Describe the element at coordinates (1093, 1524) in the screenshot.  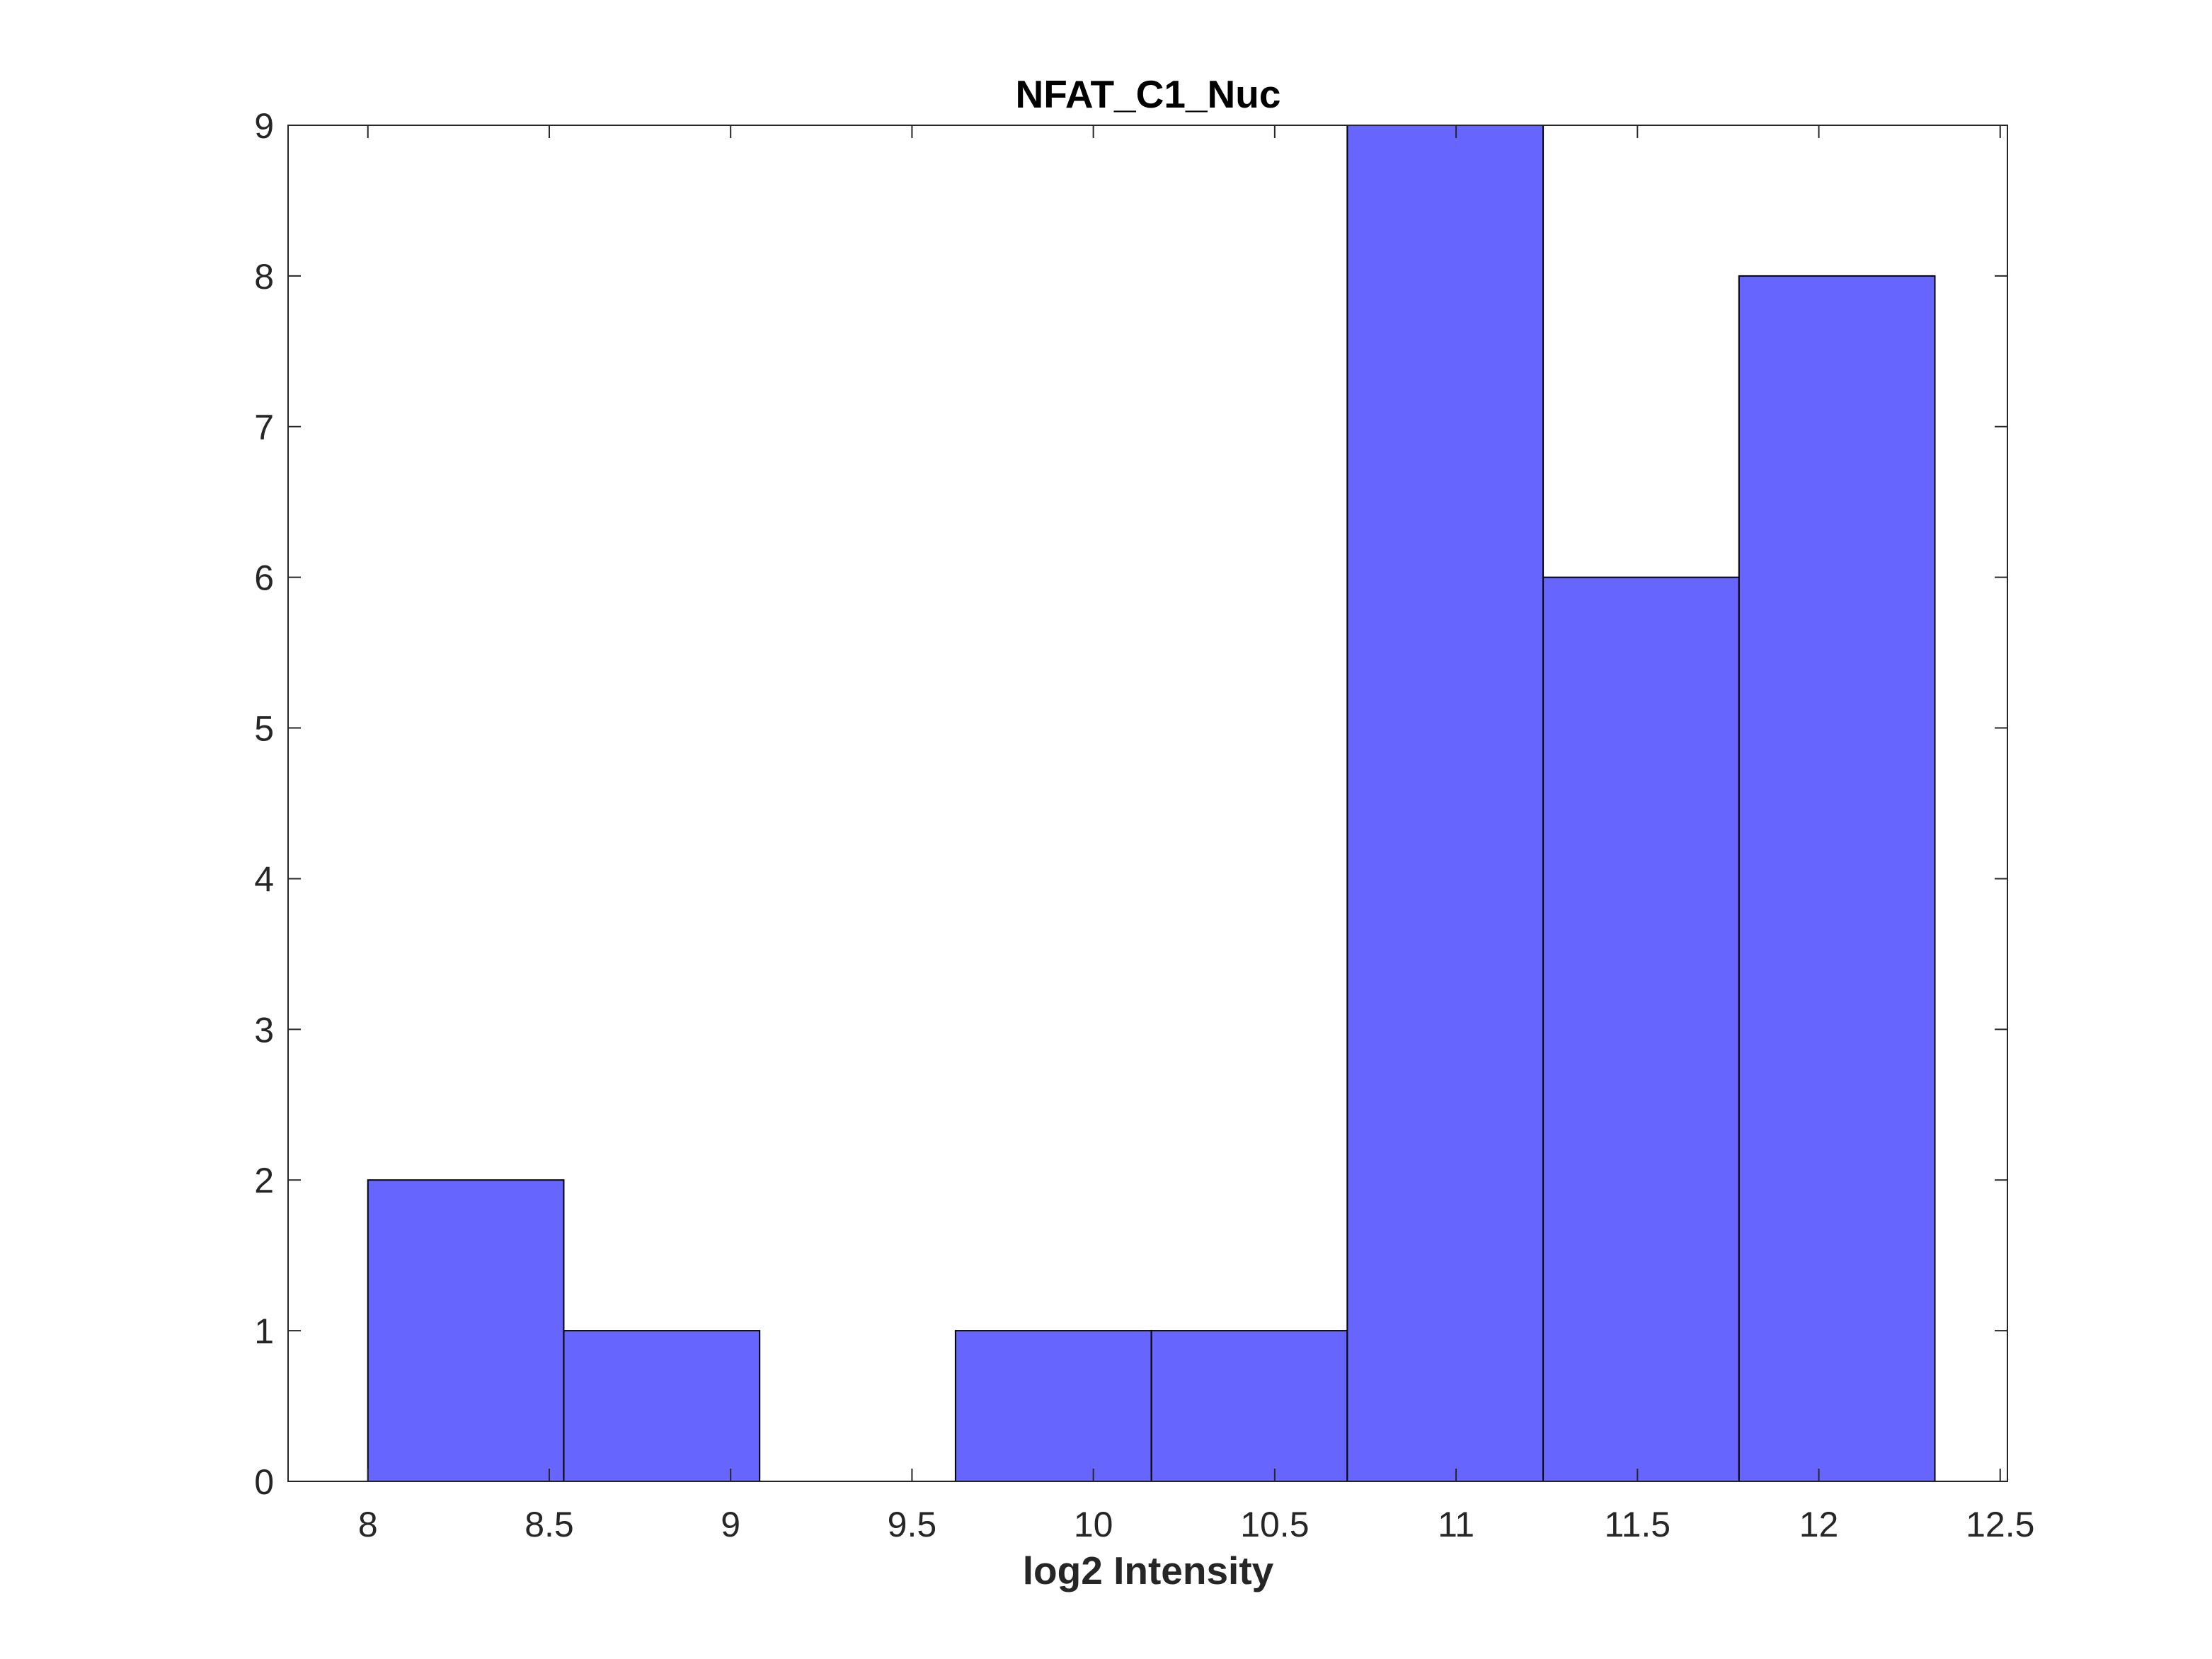
I see `x-tick-label: 10` at that location.